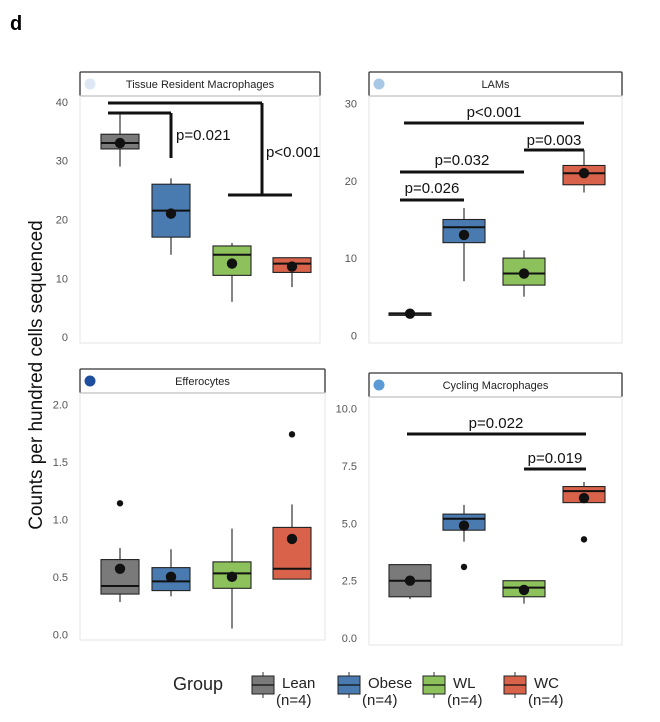  What do you see at coordinates (60, 520) in the screenshot?
I see `y-tick-label: 1.0` at bounding box center [60, 520].